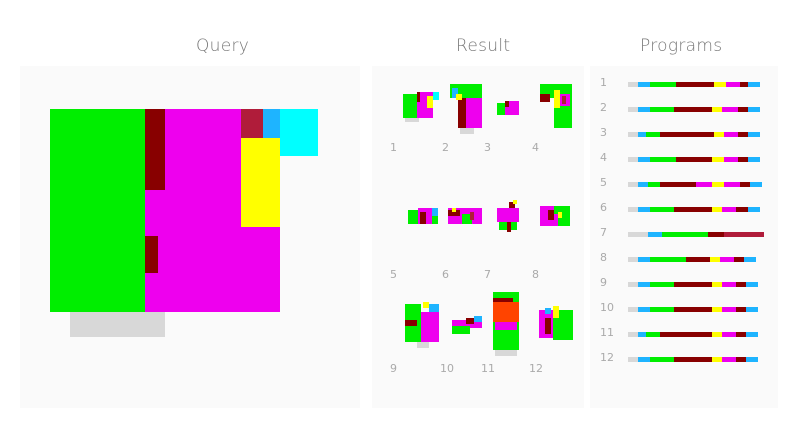 The image size is (796, 424). What do you see at coordinates (681, 46) in the screenshot?
I see `programs-header: Programs` at bounding box center [681, 46].